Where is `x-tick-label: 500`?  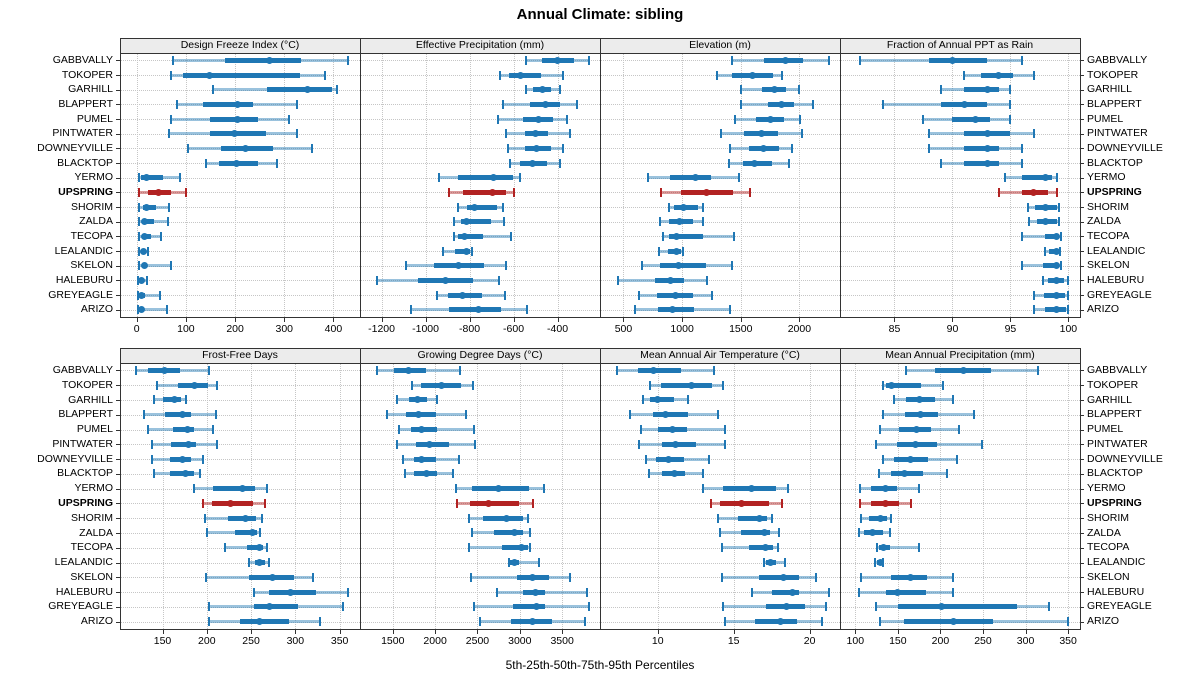 x-tick-label: 500 is located at coordinates (623, 329).